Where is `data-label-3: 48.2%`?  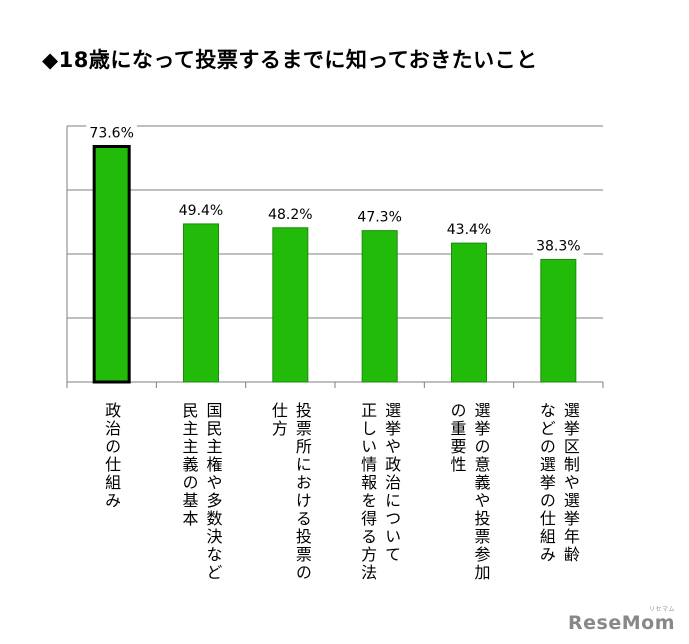 data-label-3: 48.2% is located at coordinates (290, 215).